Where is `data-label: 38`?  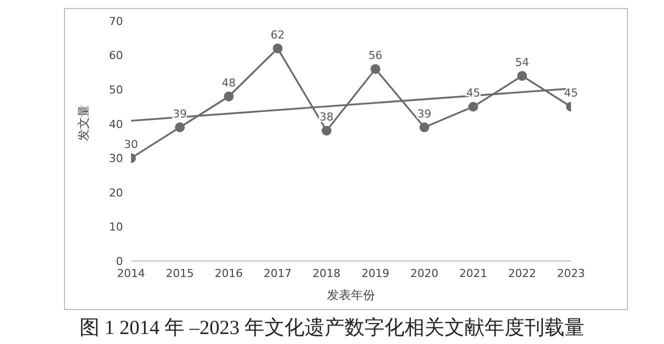
data-label: 38 is located at coordinates (327, 117).